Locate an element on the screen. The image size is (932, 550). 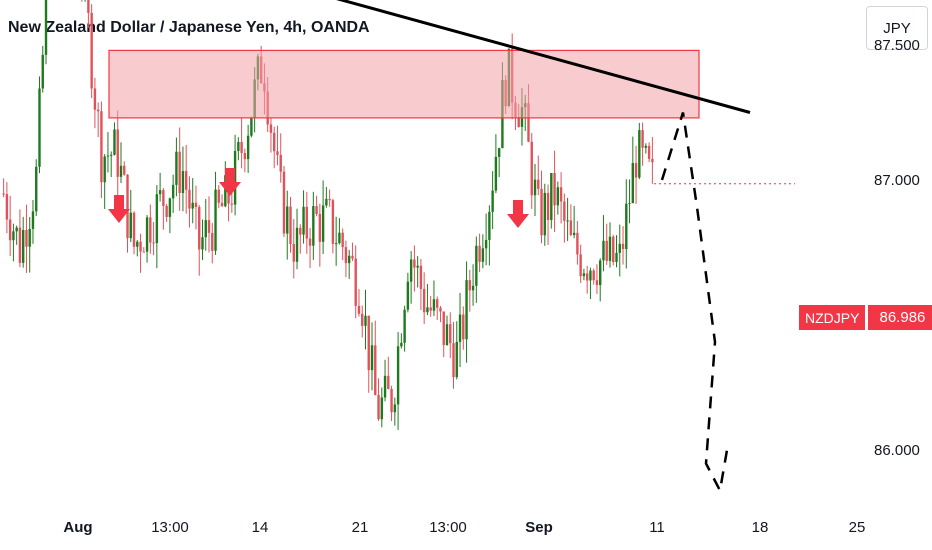
x-axis: Aug 13:00 14 21 13:00 Sep 11 18 25 is located at coordinates (464, 527).